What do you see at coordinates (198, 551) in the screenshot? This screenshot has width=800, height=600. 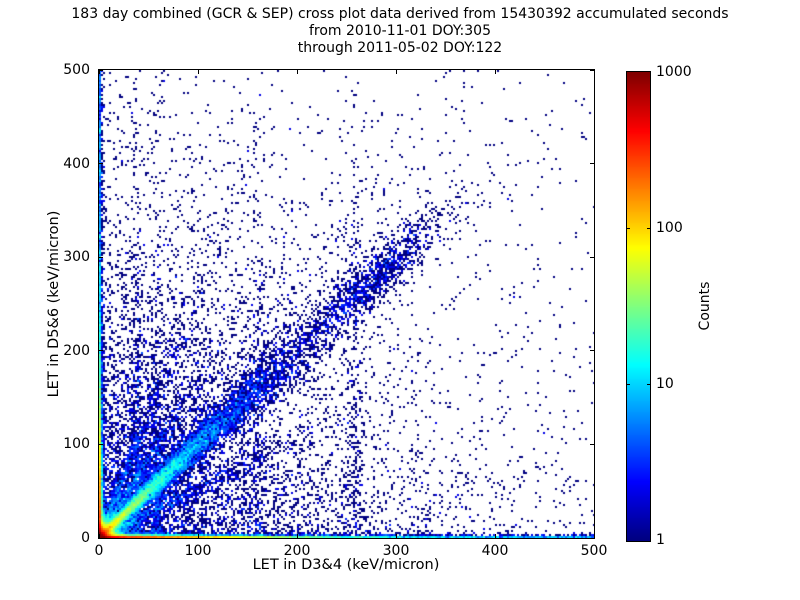 I see `x-tick-label: 100` at bounding box center [198, 551].